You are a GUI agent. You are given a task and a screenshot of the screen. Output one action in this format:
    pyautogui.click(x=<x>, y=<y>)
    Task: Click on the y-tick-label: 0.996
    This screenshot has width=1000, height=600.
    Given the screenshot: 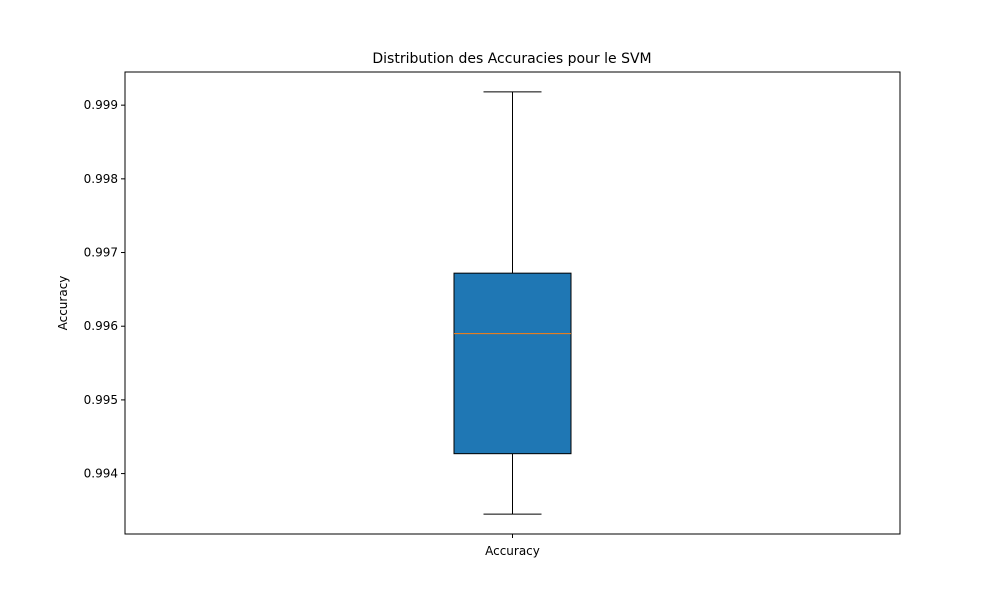 What is the action you would take?
    pyautogui.click(x=101, y=326)
    